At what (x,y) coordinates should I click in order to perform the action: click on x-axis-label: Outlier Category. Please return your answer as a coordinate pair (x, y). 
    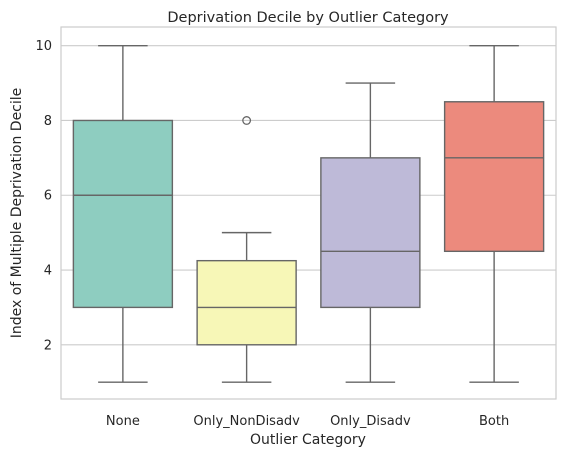
    Looking at the image, I should click on (308, 440).